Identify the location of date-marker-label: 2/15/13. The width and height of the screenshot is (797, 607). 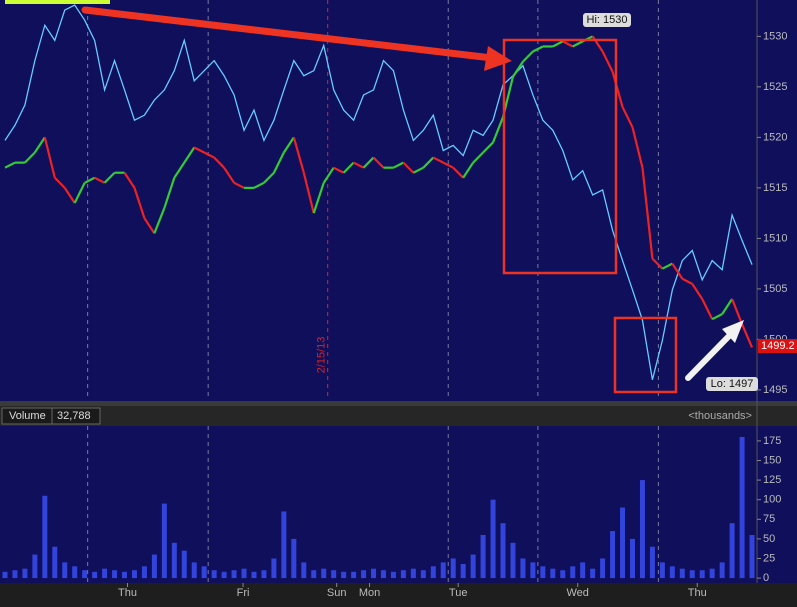
(322, 355).